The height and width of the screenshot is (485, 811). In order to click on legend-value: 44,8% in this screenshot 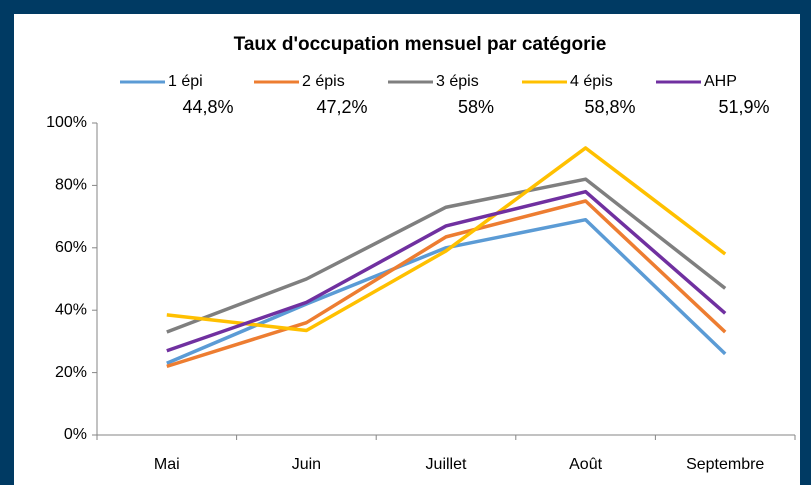, I will do `click(207, 107)`.